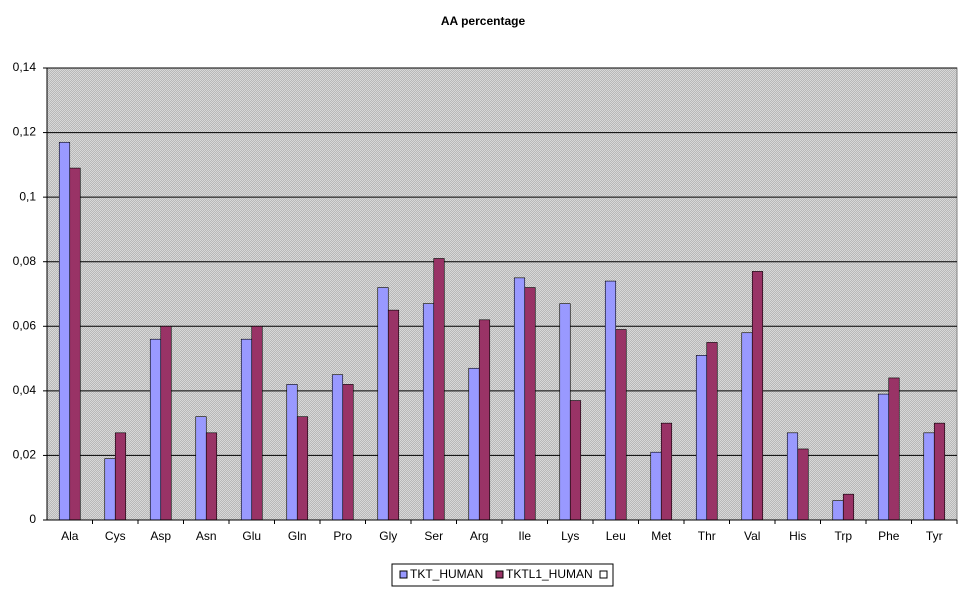  What do you see at coordinates (251, 536) in the screenshot?
I see `x-tick-label: Glu` at bounding box center [251, 536].